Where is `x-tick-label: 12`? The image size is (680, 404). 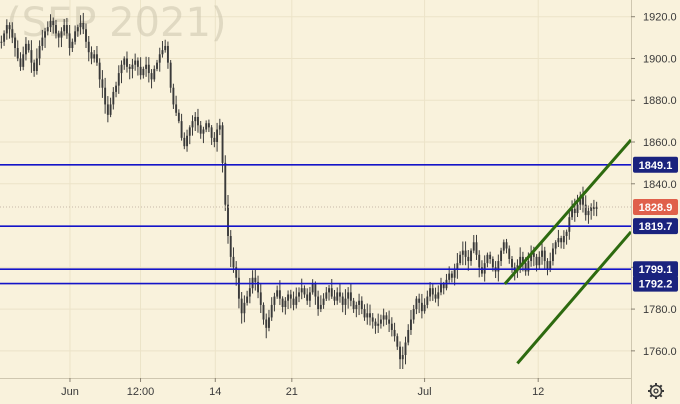
x-tick-label: 12 is located at coordinates (538, 392).